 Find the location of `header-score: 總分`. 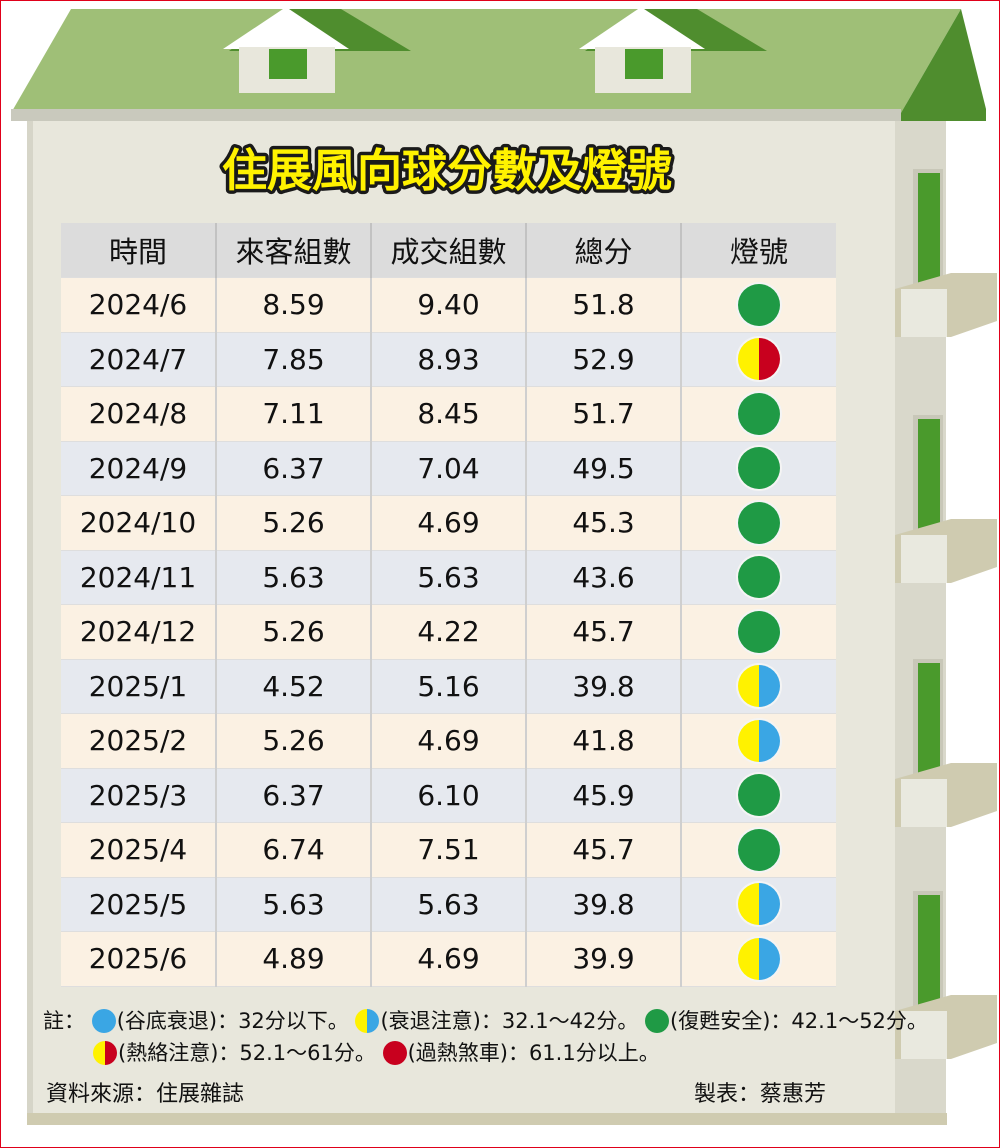

header-score: 總分 is located at coordinates (604, 250).